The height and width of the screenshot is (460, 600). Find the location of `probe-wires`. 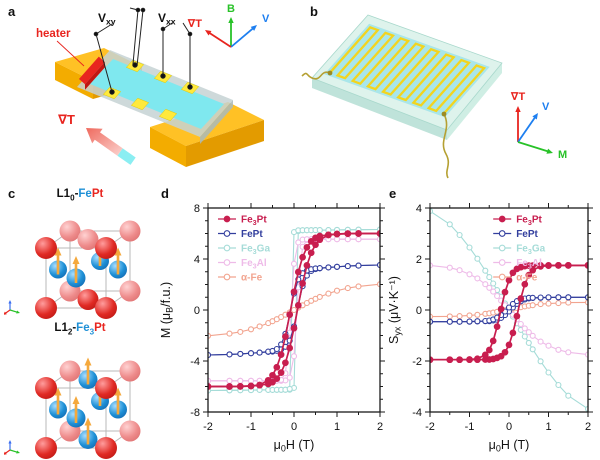

probe-wires is located at coordinates (143, 51).